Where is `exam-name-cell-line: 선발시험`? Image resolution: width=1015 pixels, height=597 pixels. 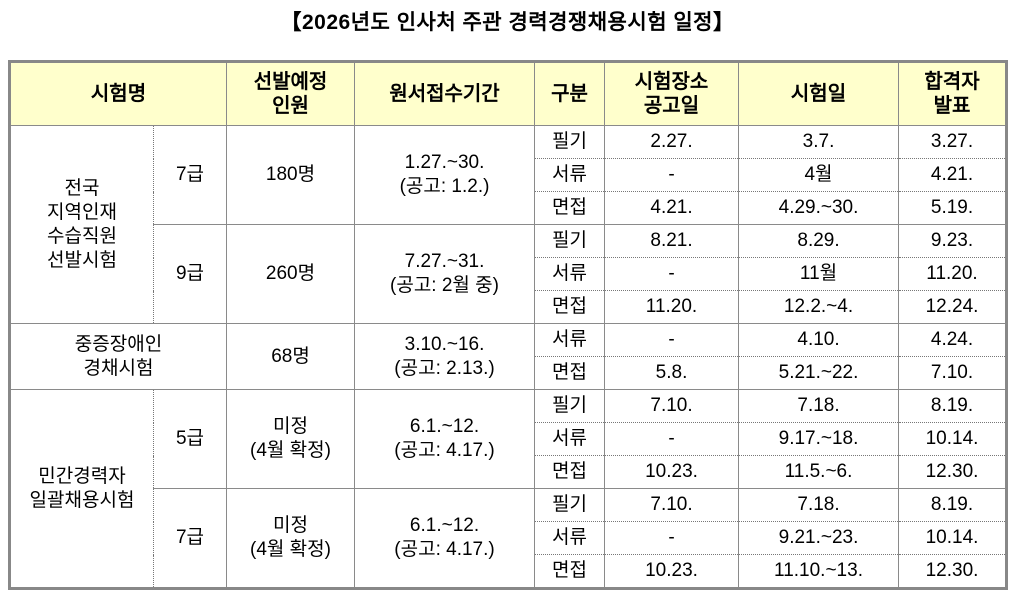 exam-name-cell-line: 선발시험 is located at coordinates (82, 260).